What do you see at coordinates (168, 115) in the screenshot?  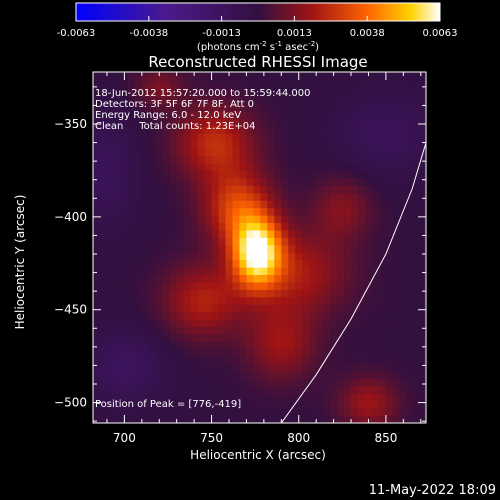 I see `annotation-energy-range: Energy Range: 6.0 - 12.0 keV` at bounding box center [168, 115].